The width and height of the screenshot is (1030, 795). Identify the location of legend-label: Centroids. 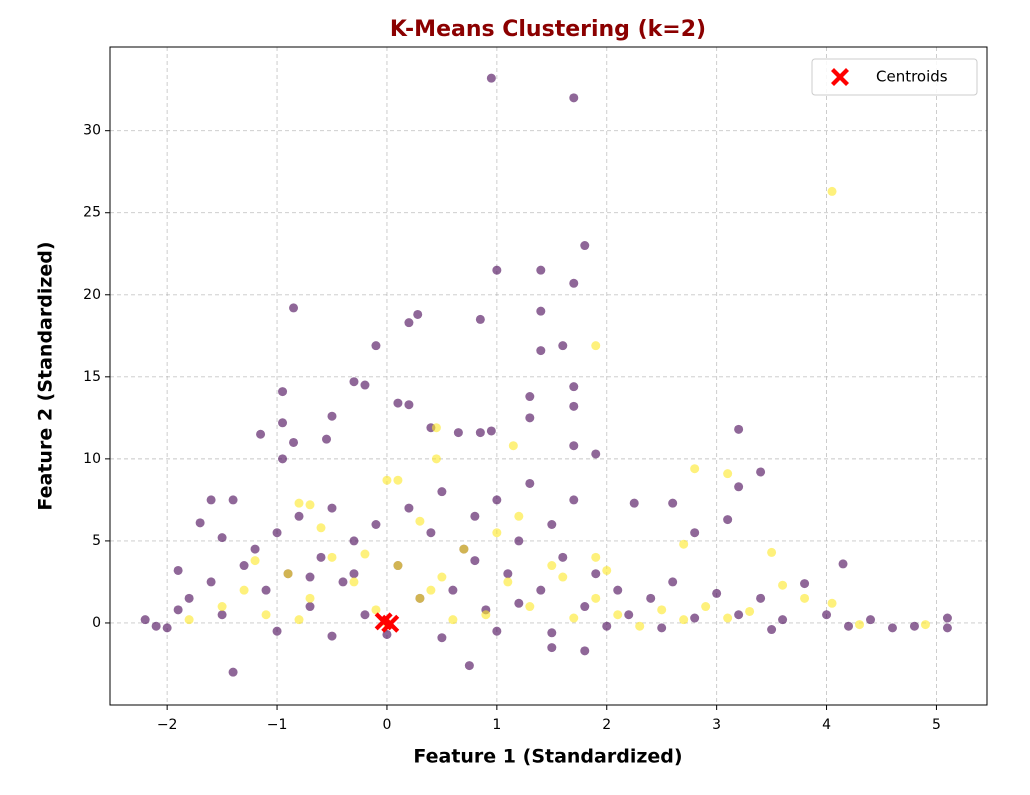
(912, 77).